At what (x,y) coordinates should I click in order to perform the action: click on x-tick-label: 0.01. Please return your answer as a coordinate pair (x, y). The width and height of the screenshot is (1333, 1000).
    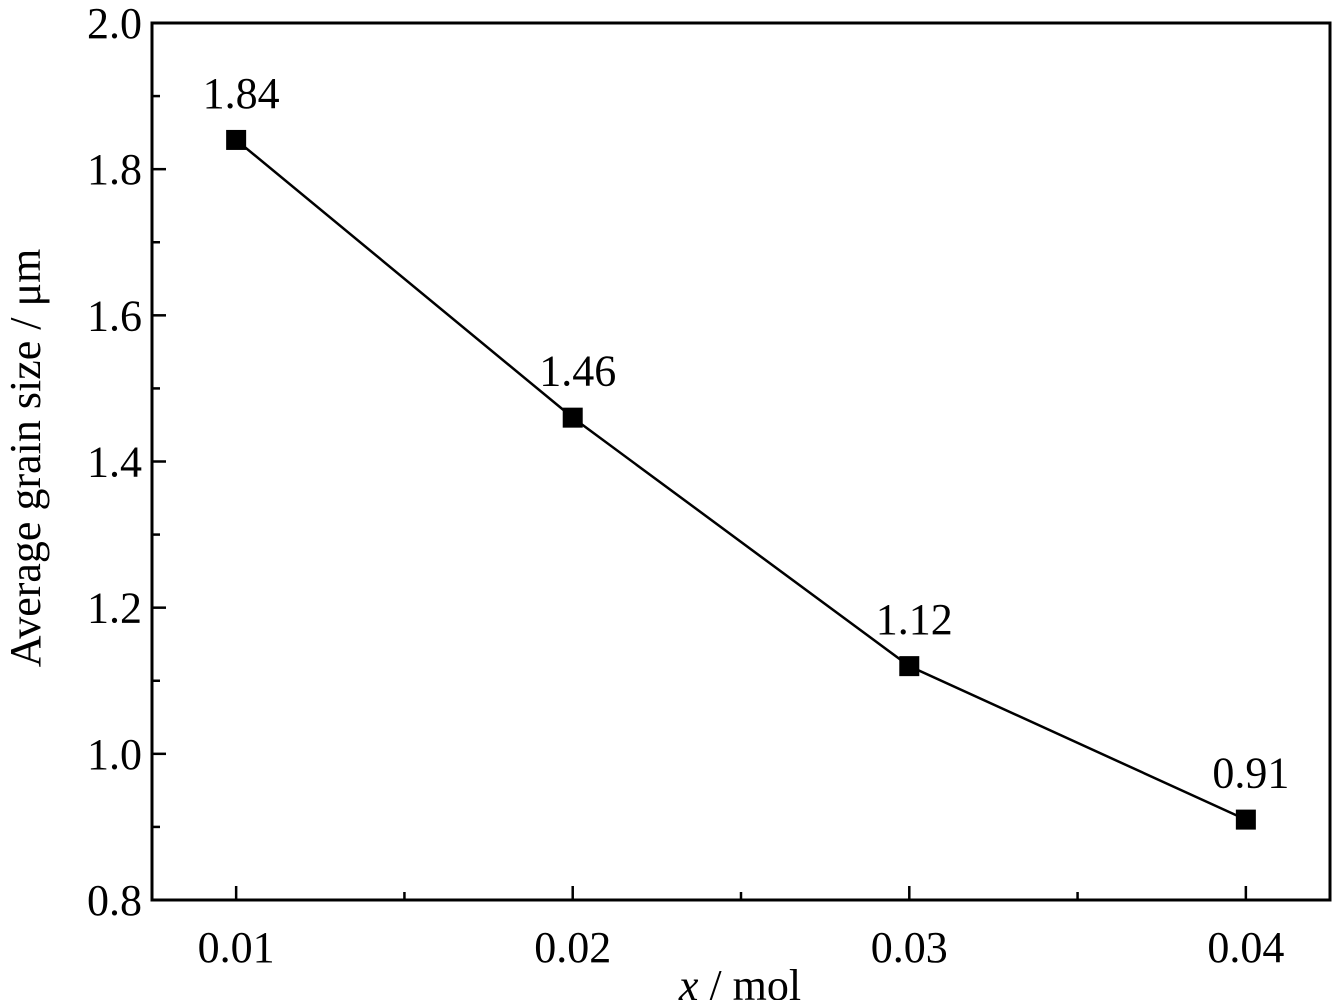
    Looking at the image, I should click on (236, 947).